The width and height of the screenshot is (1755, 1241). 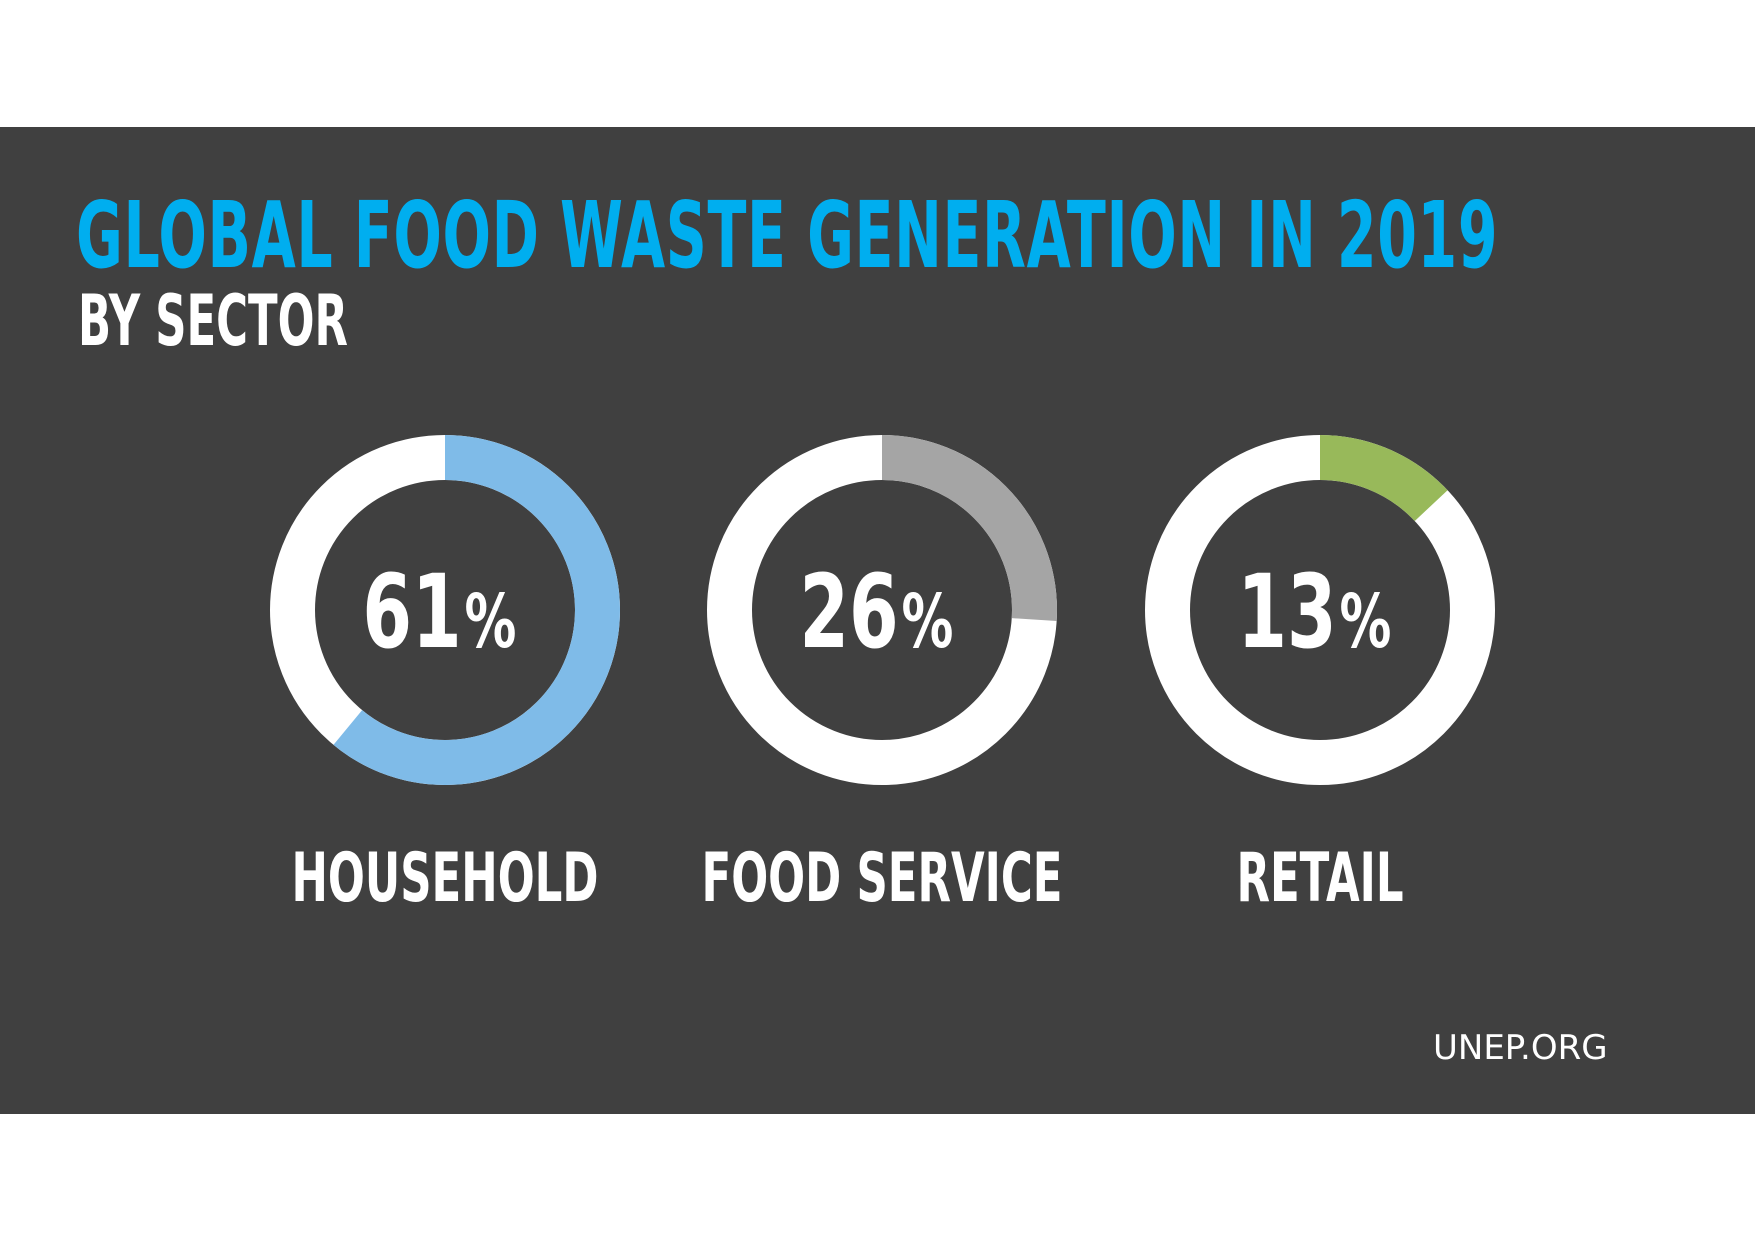 What do you see at coordinates (970, 528) in the screenshot?
I see `donut-slice-food-service` at bounding box center [970, 528].